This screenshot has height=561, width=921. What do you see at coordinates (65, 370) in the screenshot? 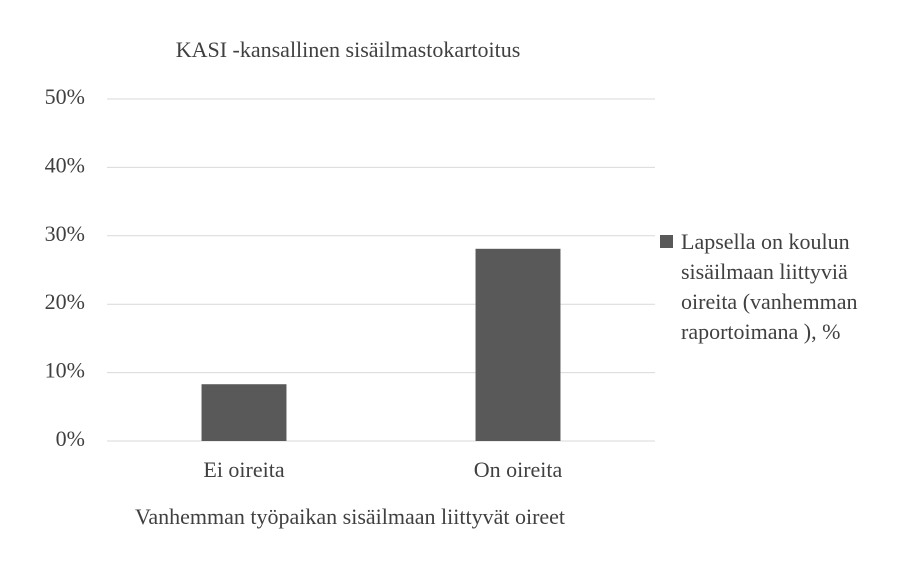
I see `y-tick-label: 10%` at bounding box center [65, 370].